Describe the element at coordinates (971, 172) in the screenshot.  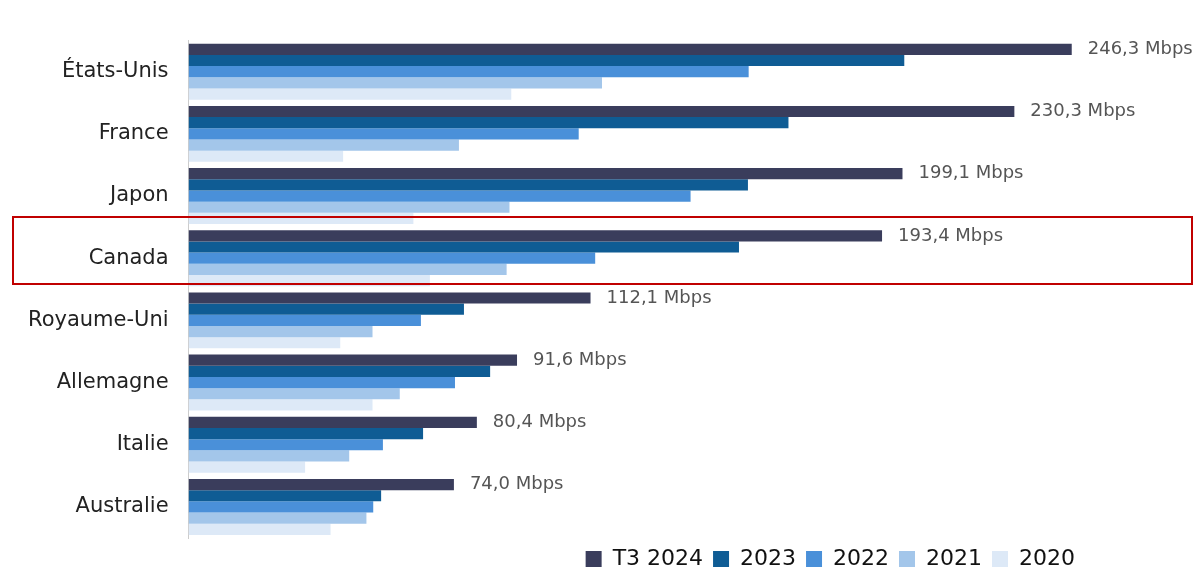
I see `data-label: 199,1 Mbps` at that location.